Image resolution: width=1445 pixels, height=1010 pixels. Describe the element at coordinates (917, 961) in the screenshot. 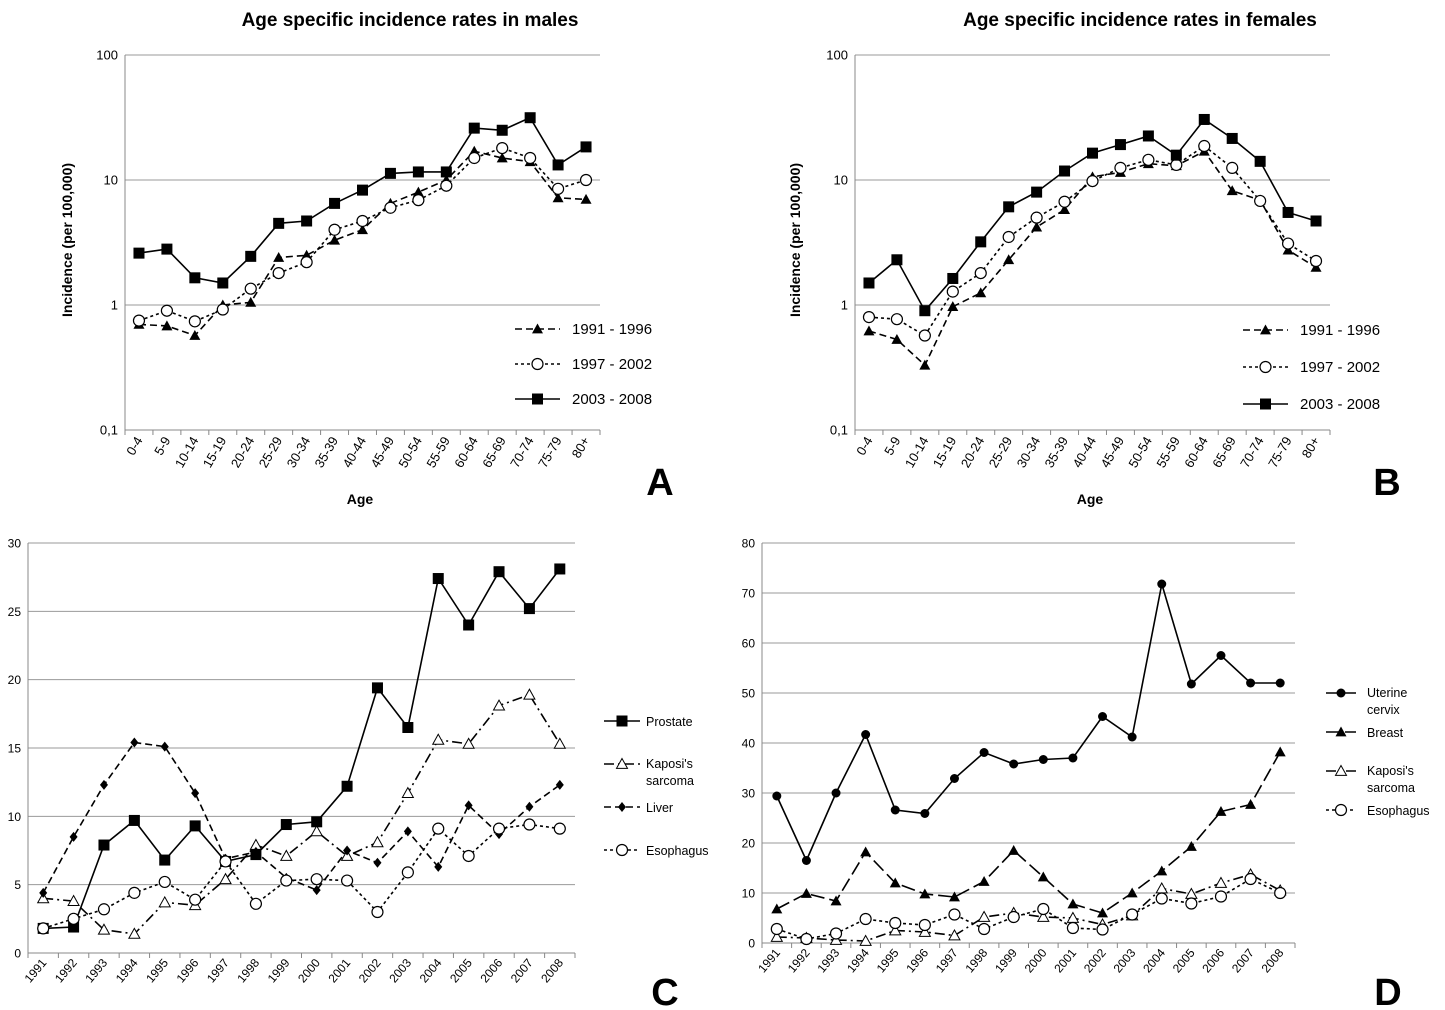

I see `x-tick-label: 1996` at that location.